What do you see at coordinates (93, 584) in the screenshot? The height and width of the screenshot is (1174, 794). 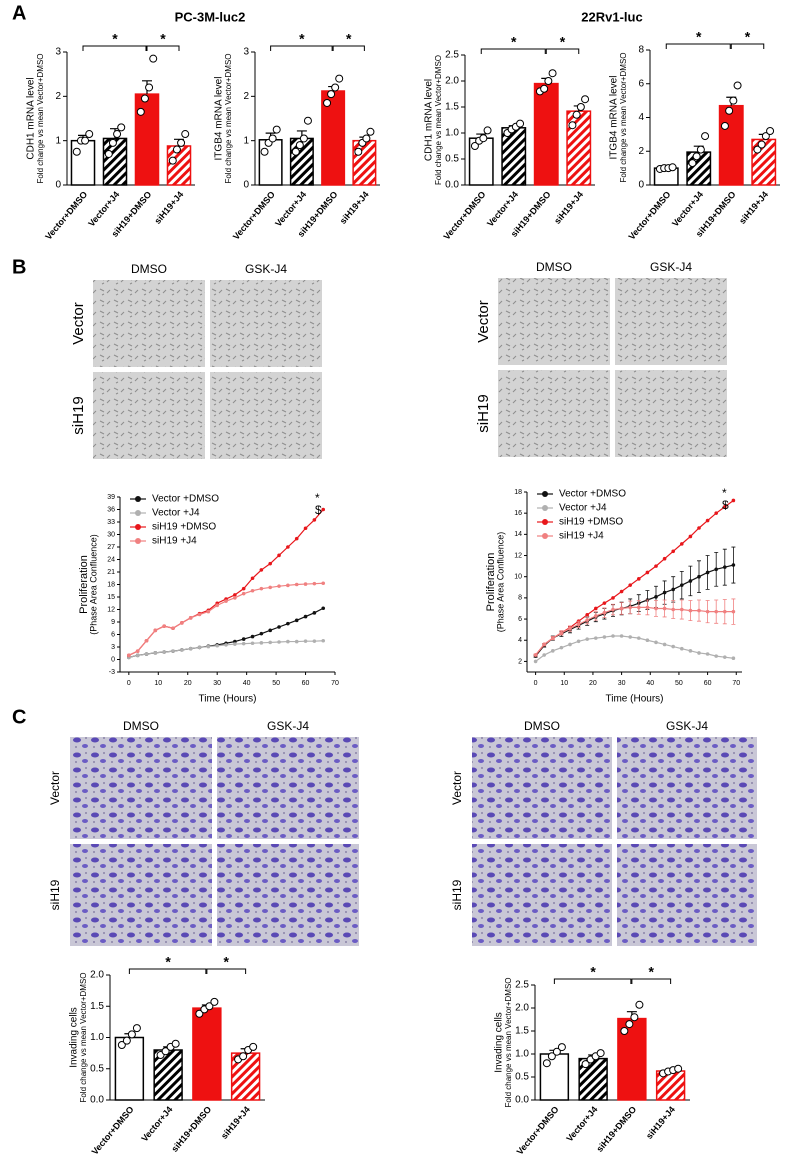 I see `y-axis-sublabel: (Phase Area Confluence)` at bounding box center [93, 584].